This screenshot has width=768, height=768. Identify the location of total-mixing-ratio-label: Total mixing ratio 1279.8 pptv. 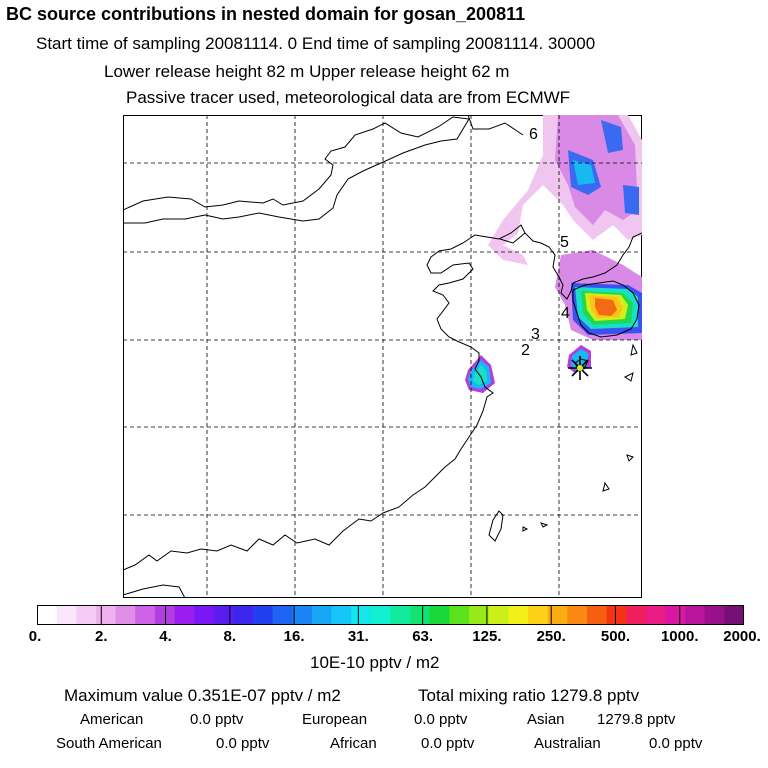
(529, 695).